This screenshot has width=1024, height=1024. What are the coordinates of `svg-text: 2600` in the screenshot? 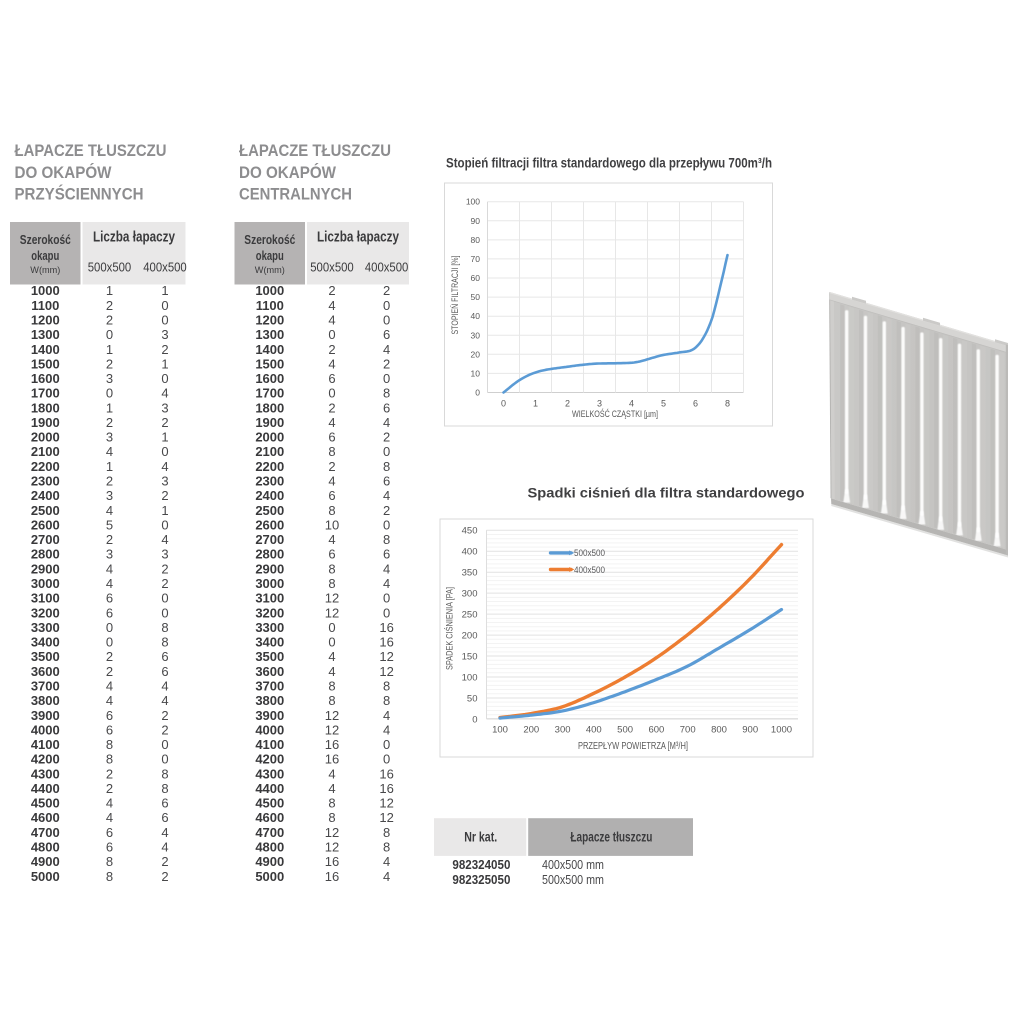 It's located at (269, 524).